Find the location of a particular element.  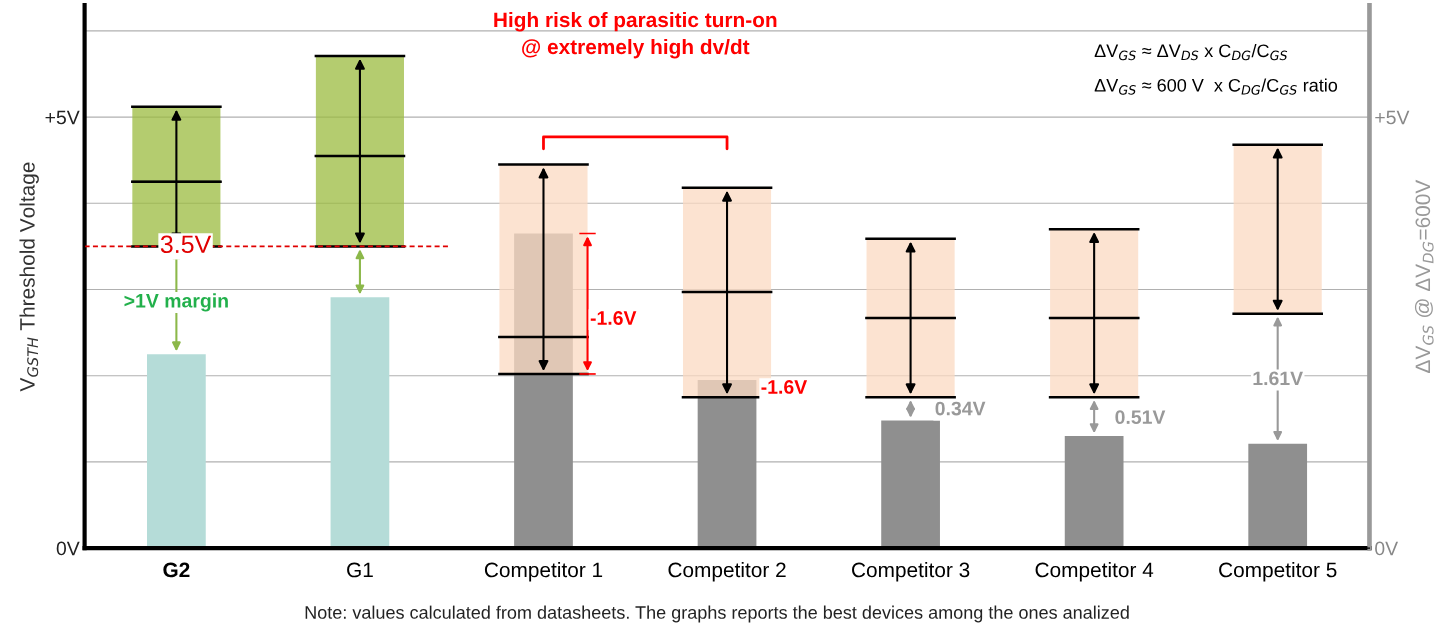

annotation: 1.61V is located at coordinates (1278, 378).